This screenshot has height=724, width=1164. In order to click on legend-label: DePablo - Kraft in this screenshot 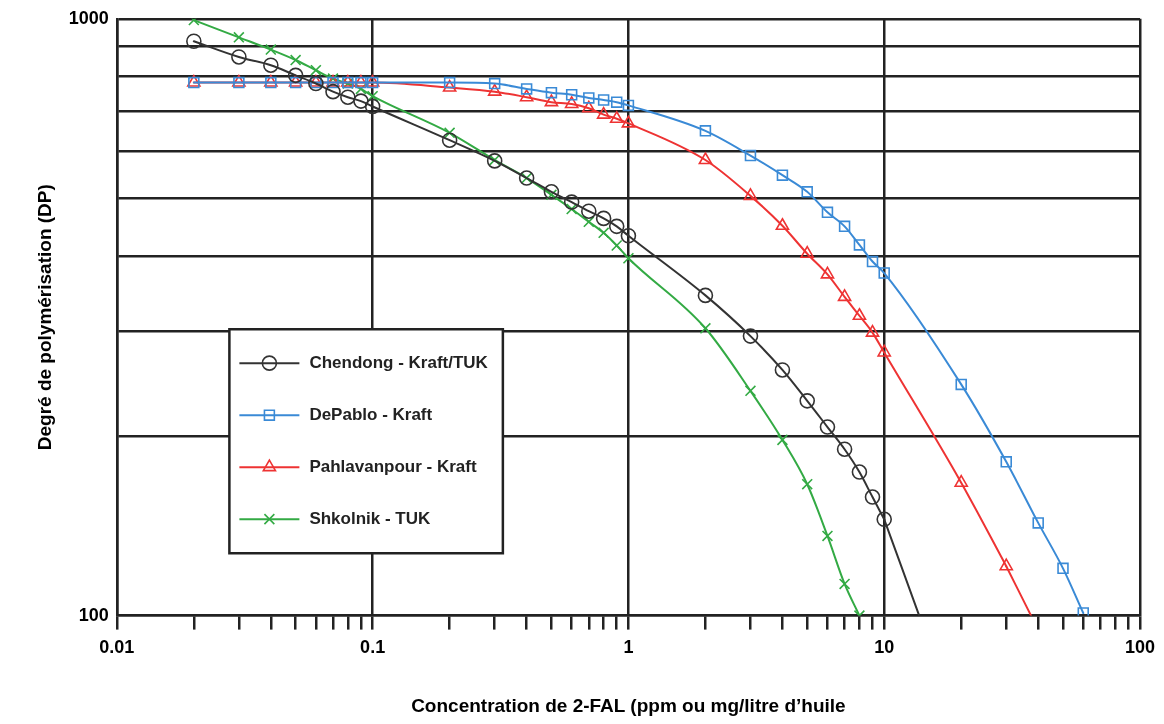, I will do `click(371, 414)`.